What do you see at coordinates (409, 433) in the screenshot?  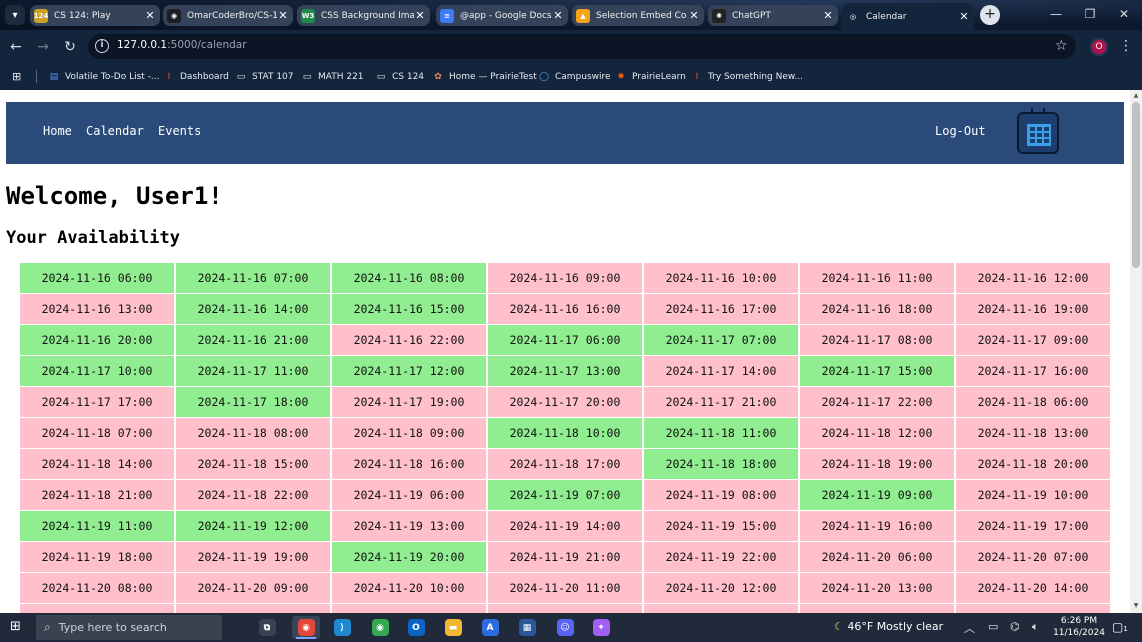 I see `unavailable-slot: 2024-11-18 09:00` at bounding box center [409, 433].